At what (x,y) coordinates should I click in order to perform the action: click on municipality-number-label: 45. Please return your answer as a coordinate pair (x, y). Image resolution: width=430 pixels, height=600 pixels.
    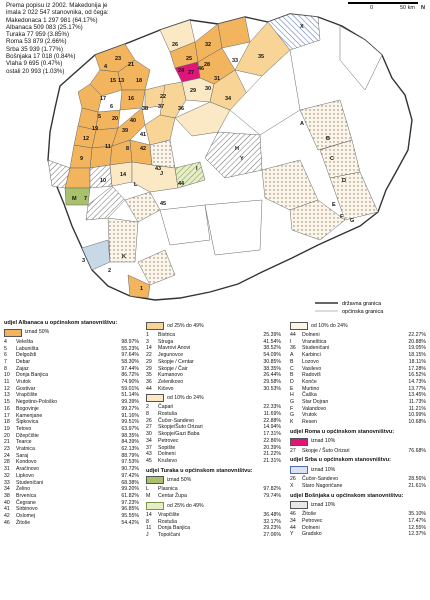
    Looking at the image, I should click on (163, 204).